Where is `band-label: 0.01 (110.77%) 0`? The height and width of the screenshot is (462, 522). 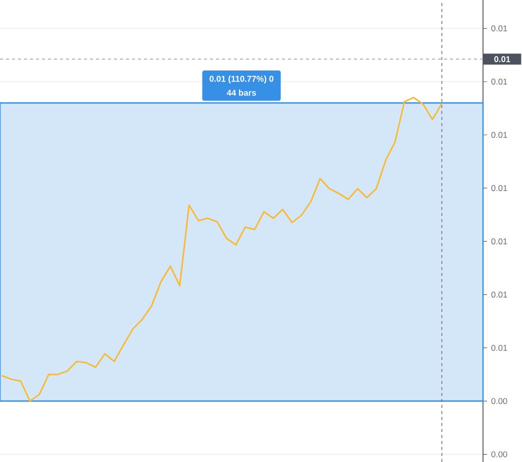 band-label: 0.01 (110.77%) 0 is located at coordinates (242, 80).